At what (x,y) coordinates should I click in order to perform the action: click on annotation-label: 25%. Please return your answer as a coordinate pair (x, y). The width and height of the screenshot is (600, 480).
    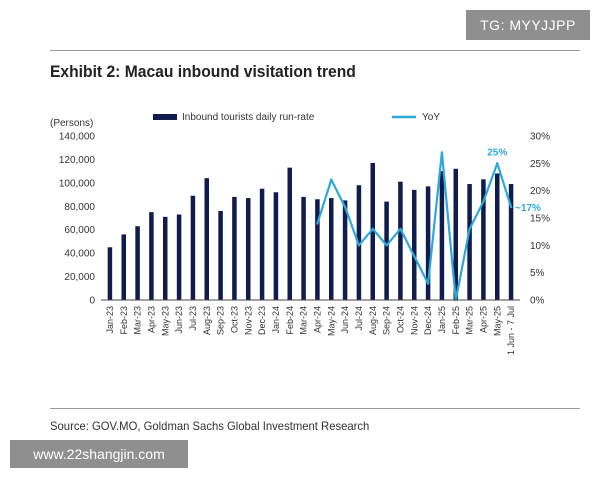
    Looking at the image, I should click on (497, 152).